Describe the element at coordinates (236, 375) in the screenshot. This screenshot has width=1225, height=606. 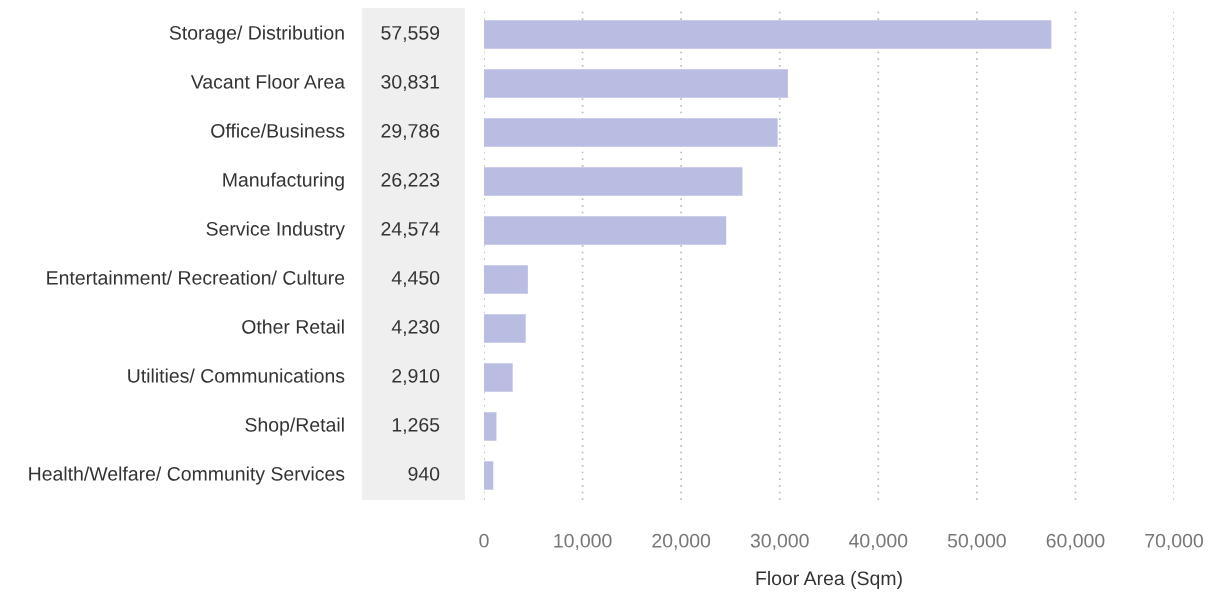
I see `y-tick-label: Utilities/ Communications` at that location.